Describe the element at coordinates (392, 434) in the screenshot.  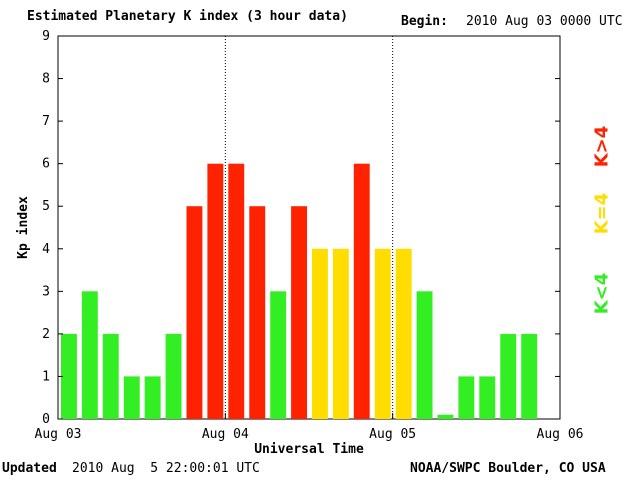
I see `x-tick-label: Aug 05` at that location.